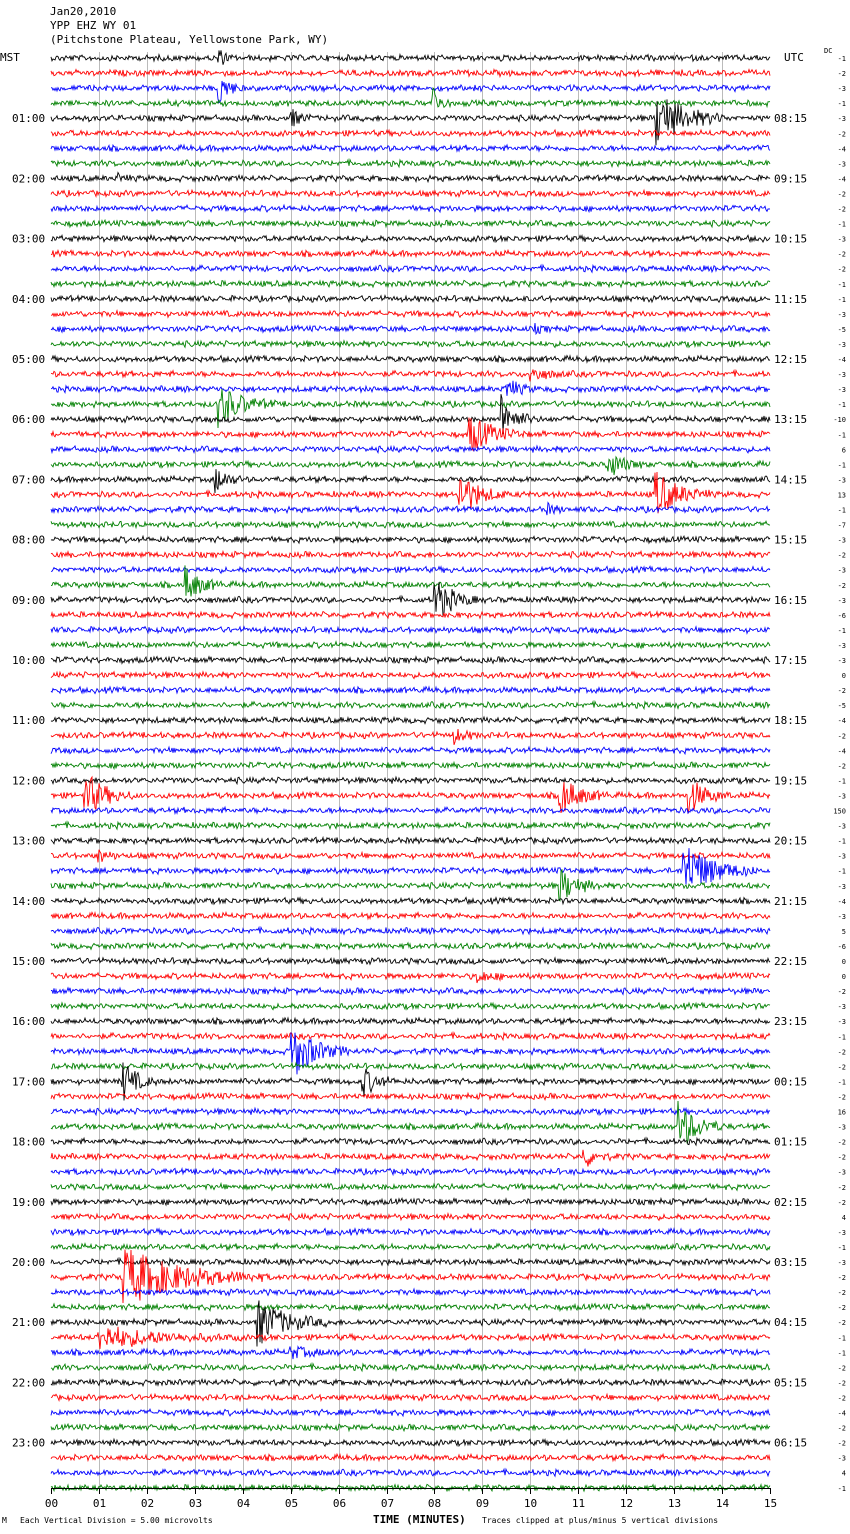  What do you see at coordinates (28, 178) in the screenshot?
I see `mst-hour-02:00: 02:00` at bounding box center [28, 178].